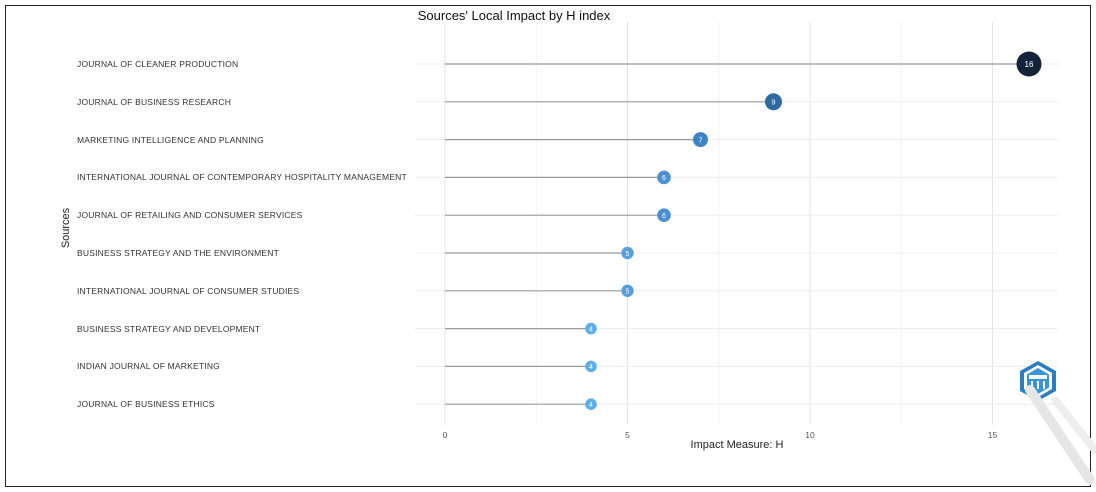 The width and height of the screenshot is (1096, 492). Describe the element at coordinates (154, 101) in the screenshot. I see `y-tick-label: JOURNAL OF BUSINESS RESEARCH` at that location.